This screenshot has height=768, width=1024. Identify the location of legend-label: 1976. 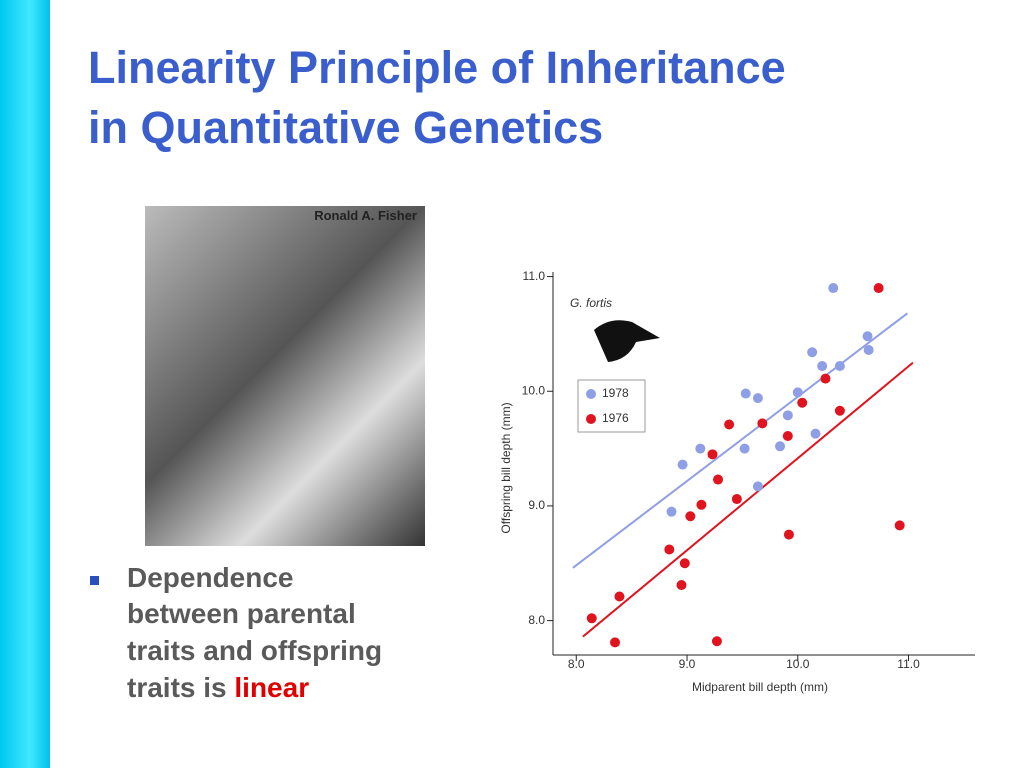
(615, 418).